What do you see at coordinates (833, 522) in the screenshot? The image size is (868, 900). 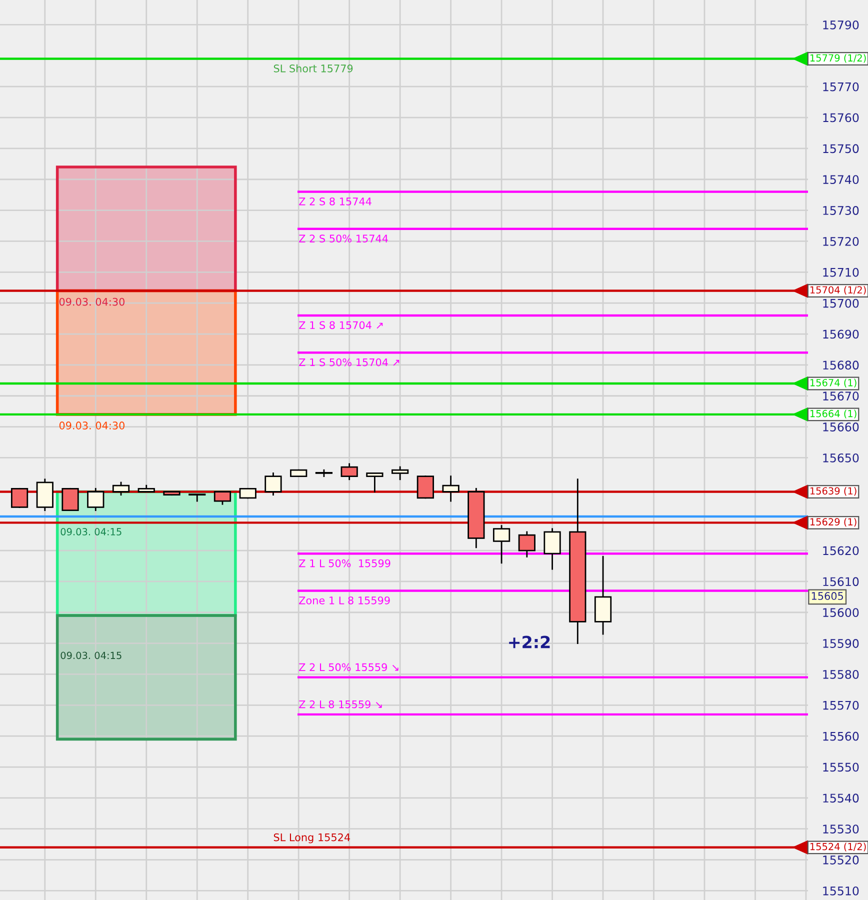 I see `ref-line-label: 15629 (1)` at bounding box center [833, 522].